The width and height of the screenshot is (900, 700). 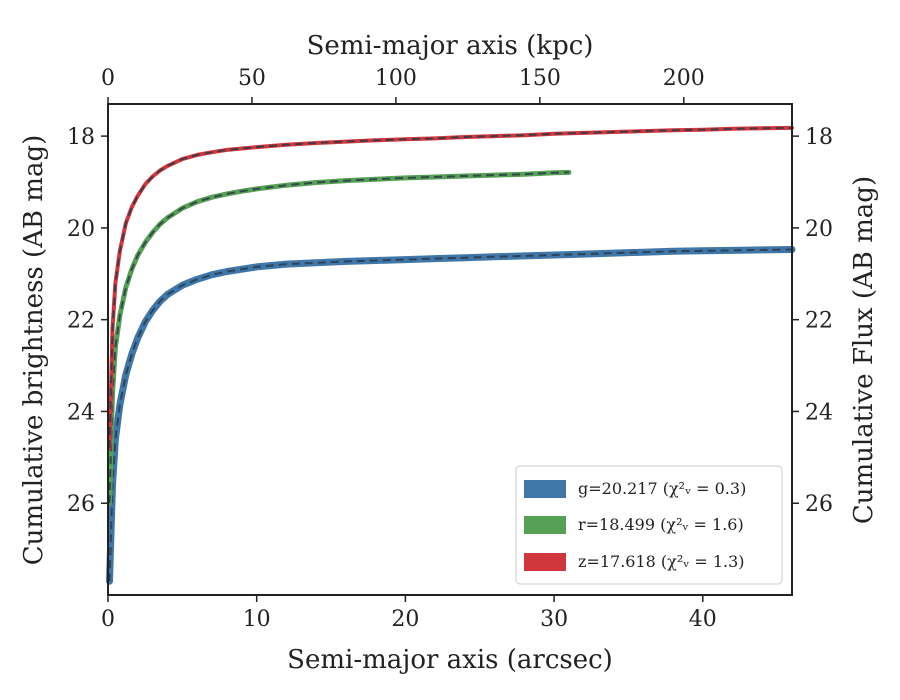 I want to click on x2-axis-title: Semi-major axis (kpc), so click(x=450, y=46).